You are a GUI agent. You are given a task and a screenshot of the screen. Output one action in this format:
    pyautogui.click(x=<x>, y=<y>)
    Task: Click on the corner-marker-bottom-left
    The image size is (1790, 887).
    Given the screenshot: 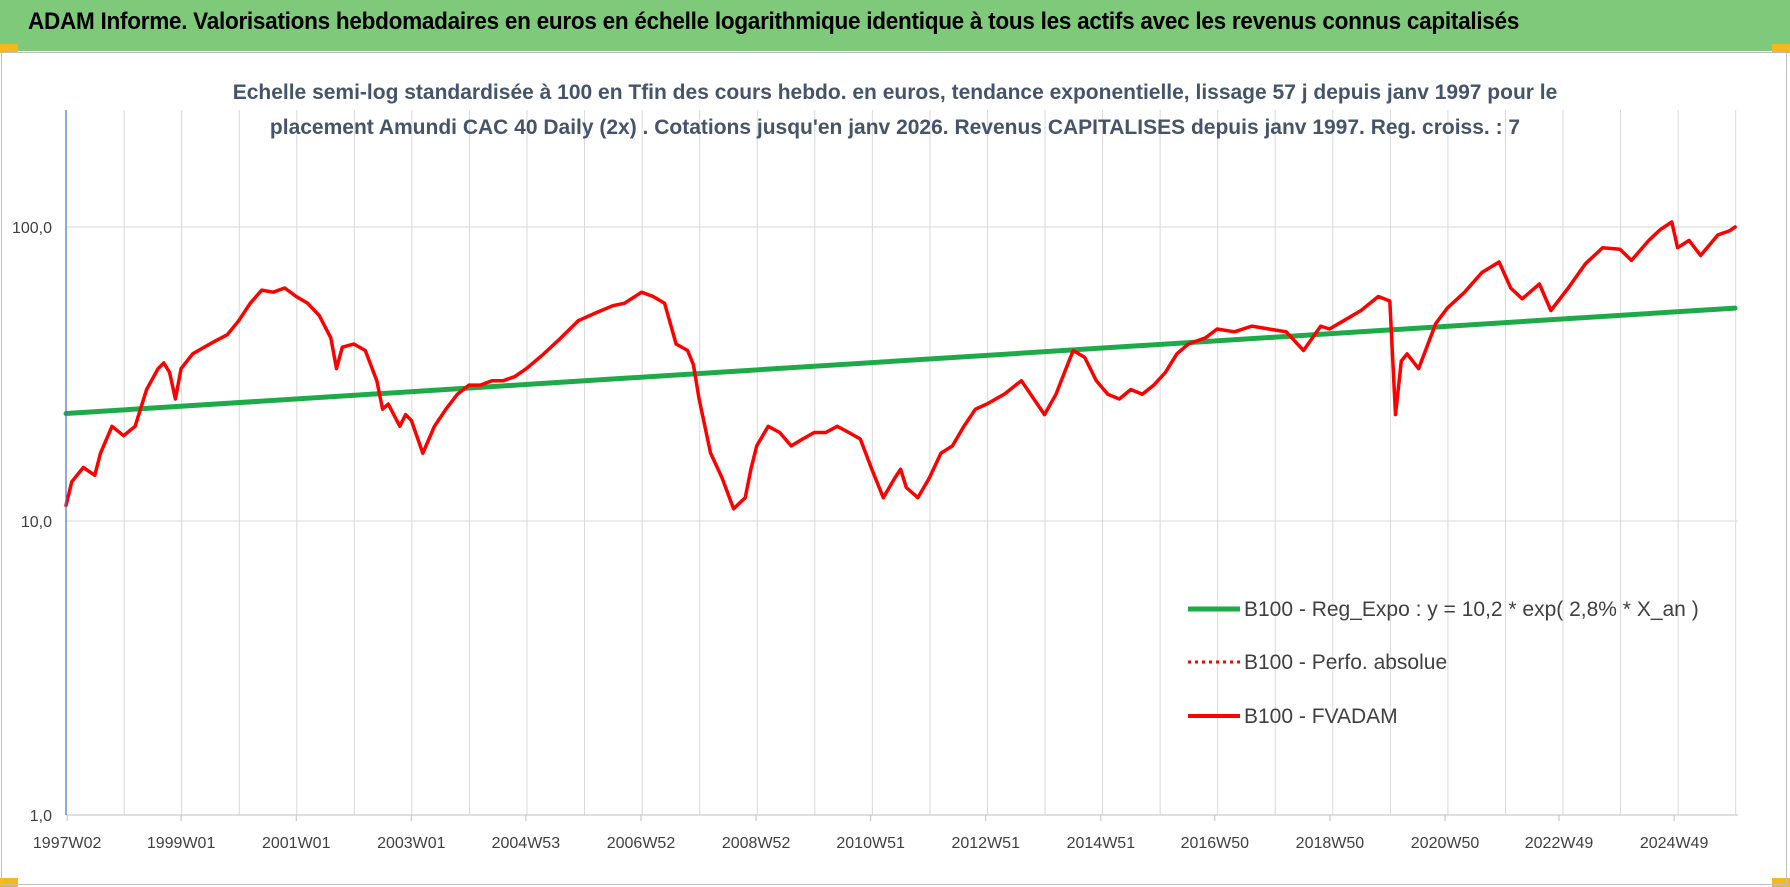 What is the action you would take?
    pyautogui.click(x=9, y=882)
    